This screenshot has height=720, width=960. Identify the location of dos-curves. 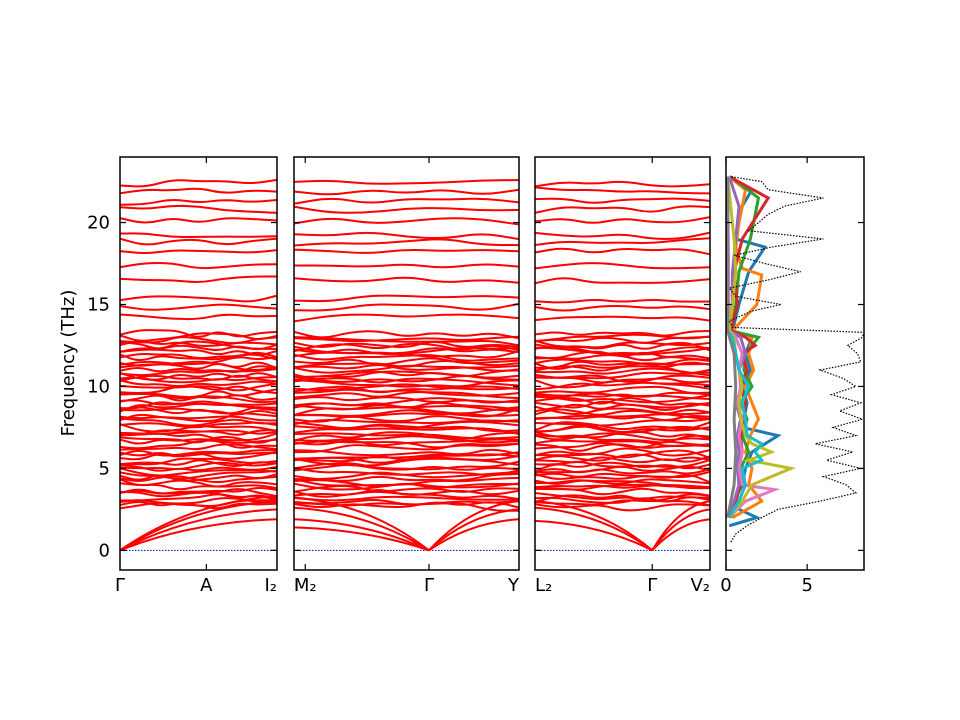
(795, 359).